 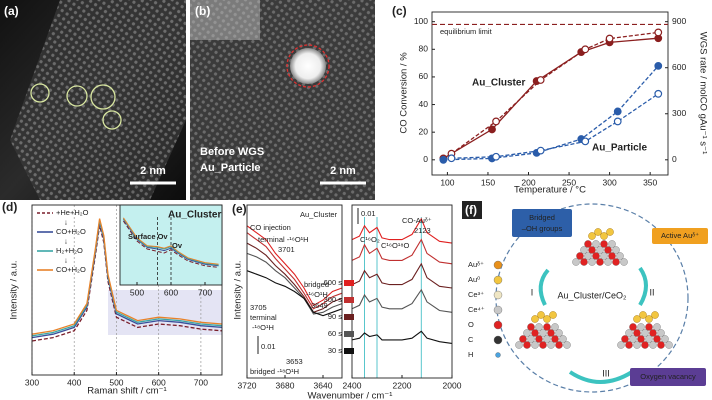 I want to click on x-tick-label: 300, so click(x=32, y=382).